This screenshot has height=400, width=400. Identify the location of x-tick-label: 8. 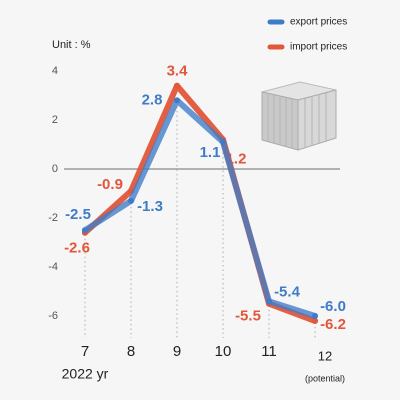
(131, 351).